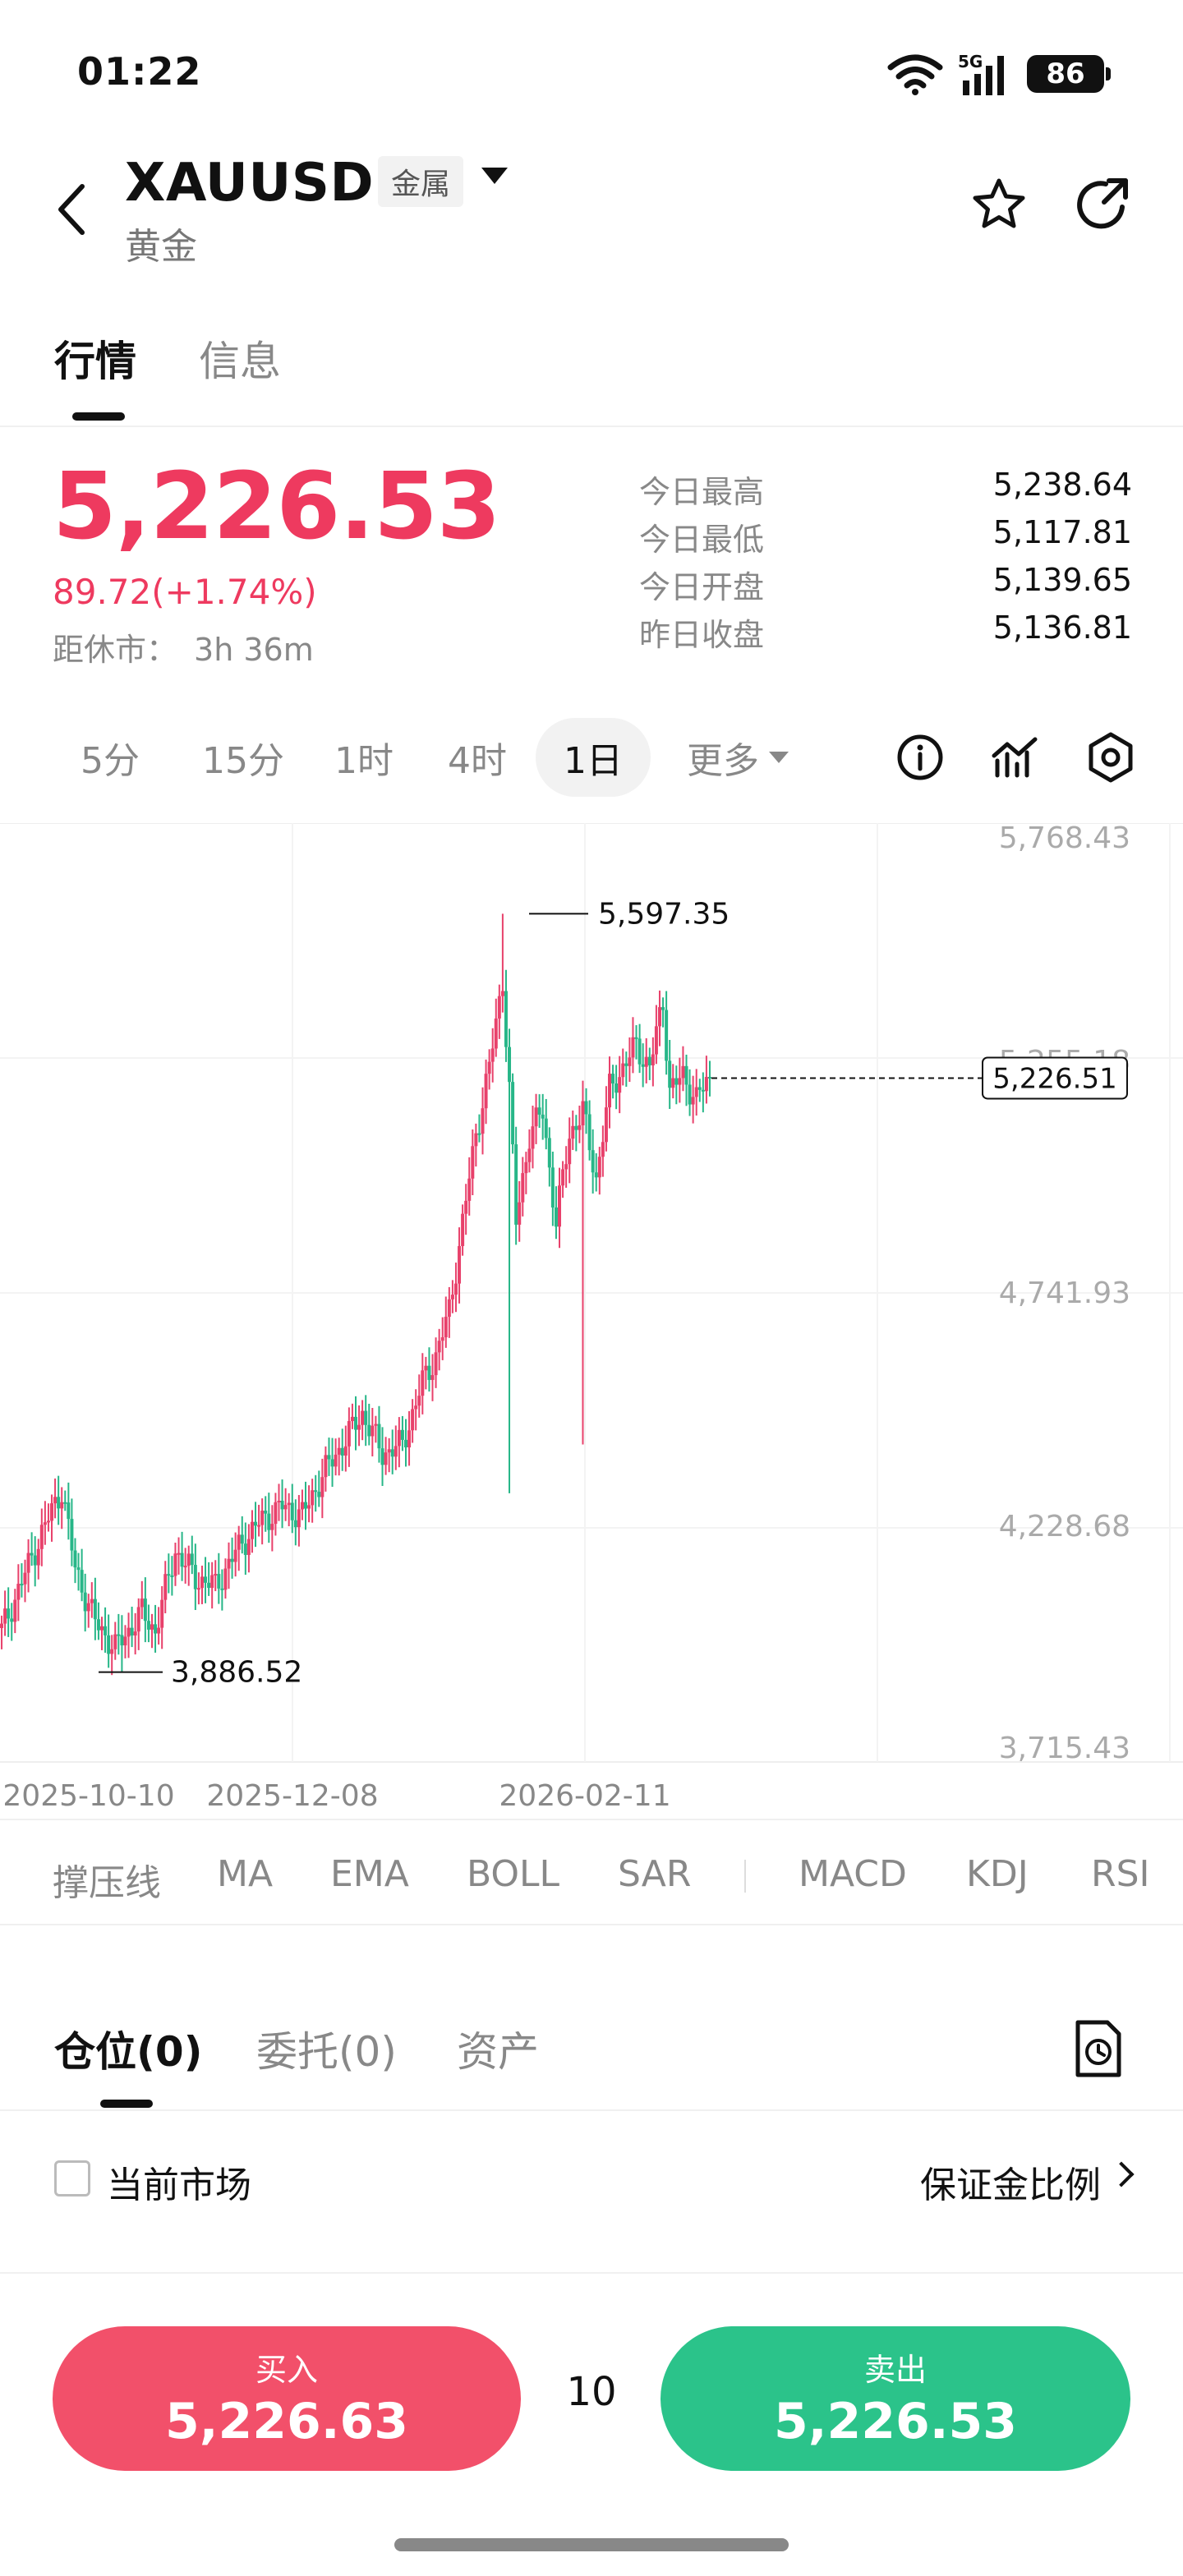 The image size is (1183, 2576). What do you see at coordinates (593, 757) in the screenshot?
I see `period-1d: 1日` at bounding box center [593, 757].